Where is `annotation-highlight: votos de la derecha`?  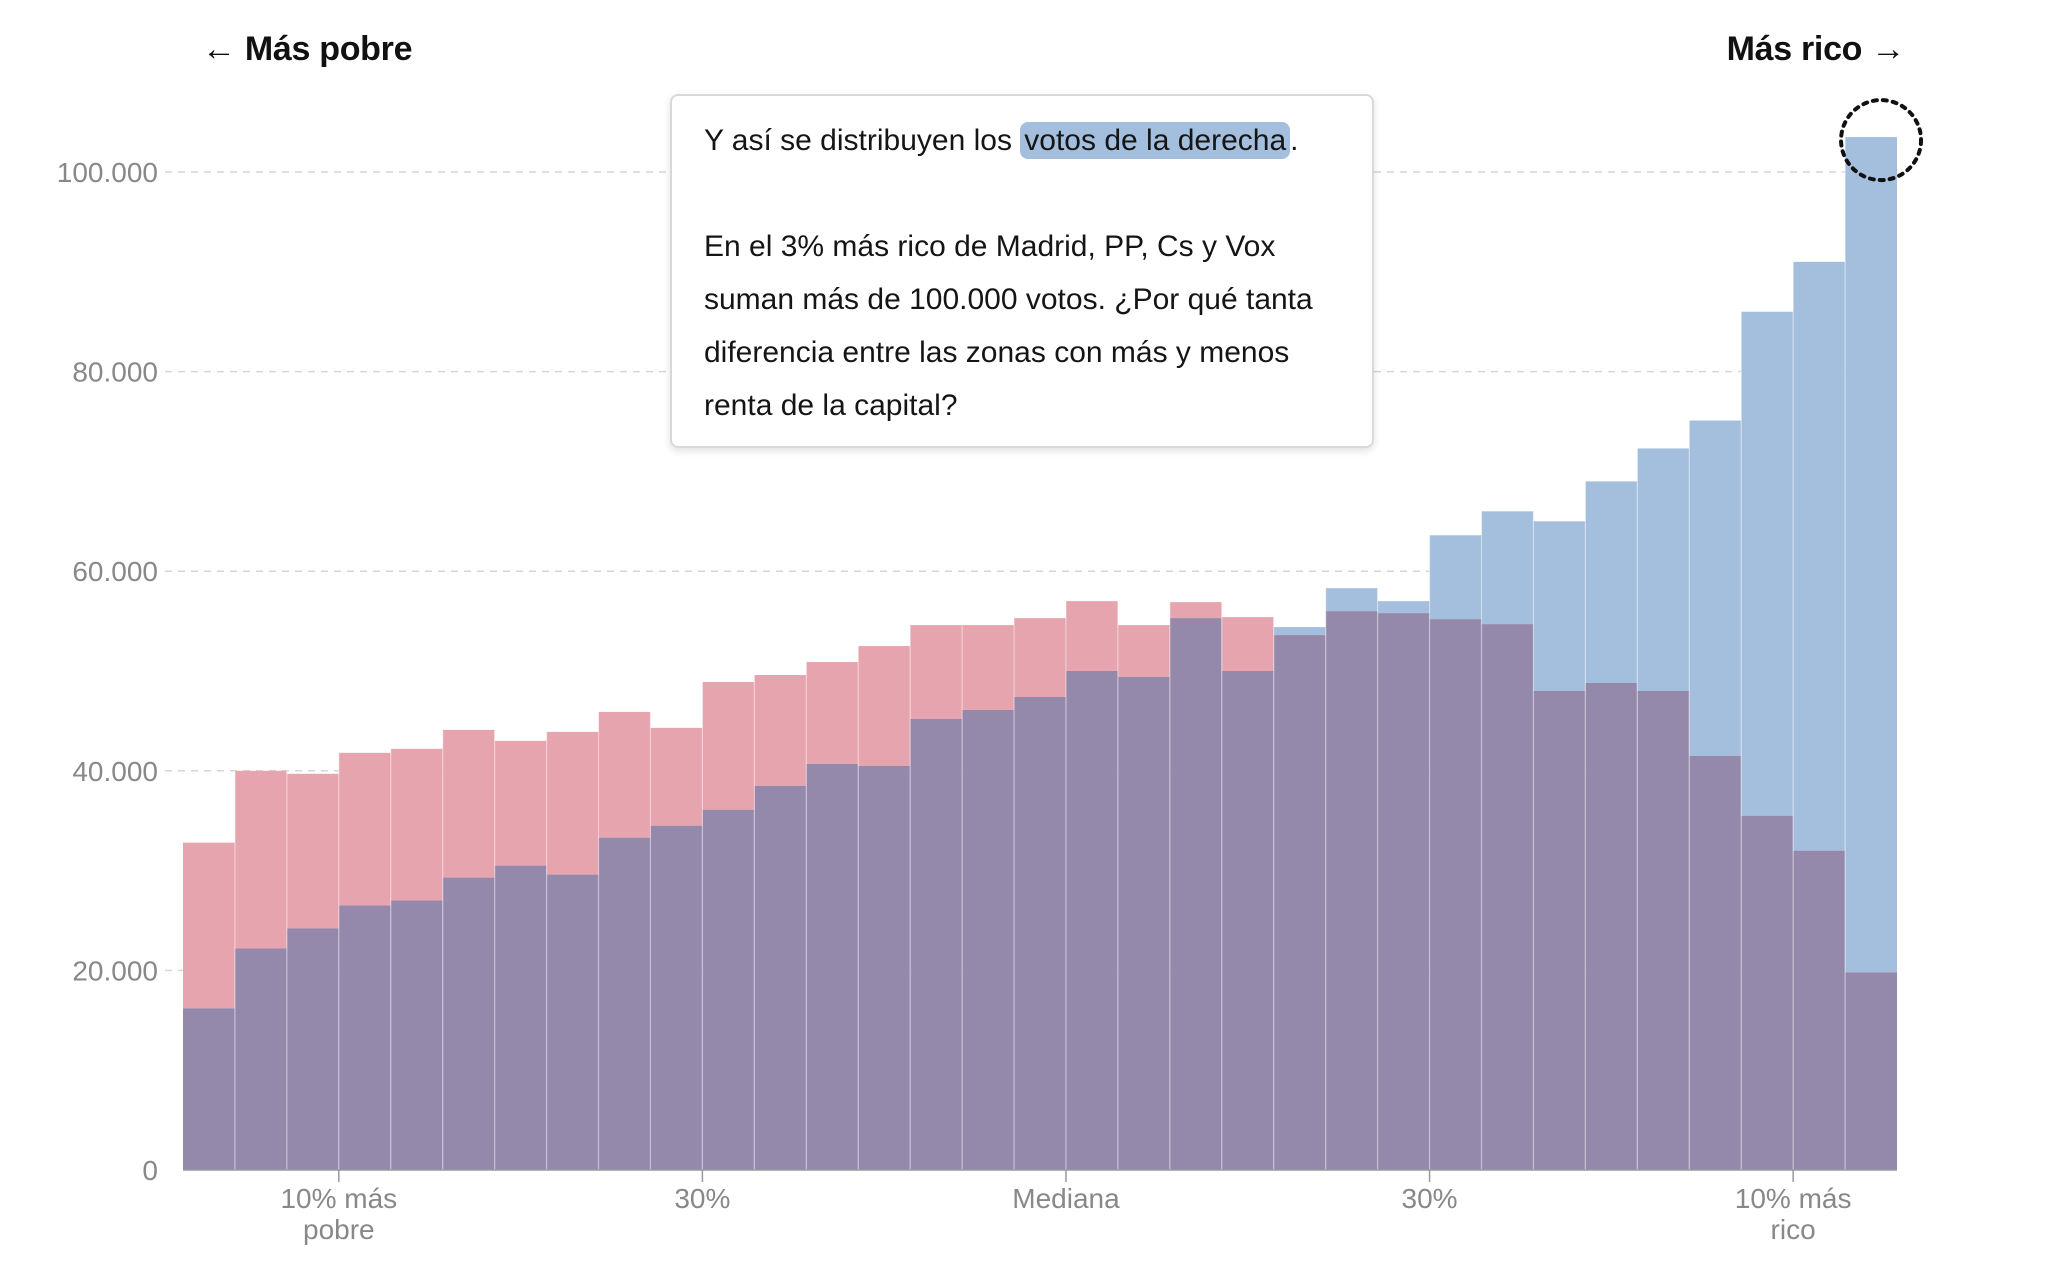
annotation-highlight: votos de la derecha is located at coordinates (1155, 140).